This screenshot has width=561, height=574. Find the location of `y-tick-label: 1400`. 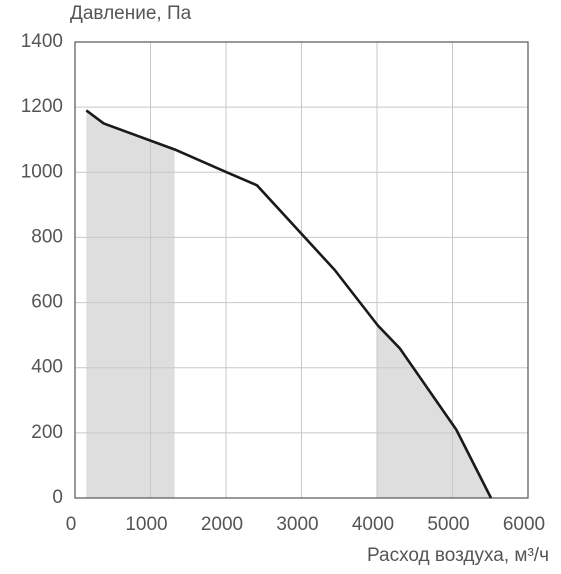

y-tick-label: 1400 is located at coordinates (42, 41).